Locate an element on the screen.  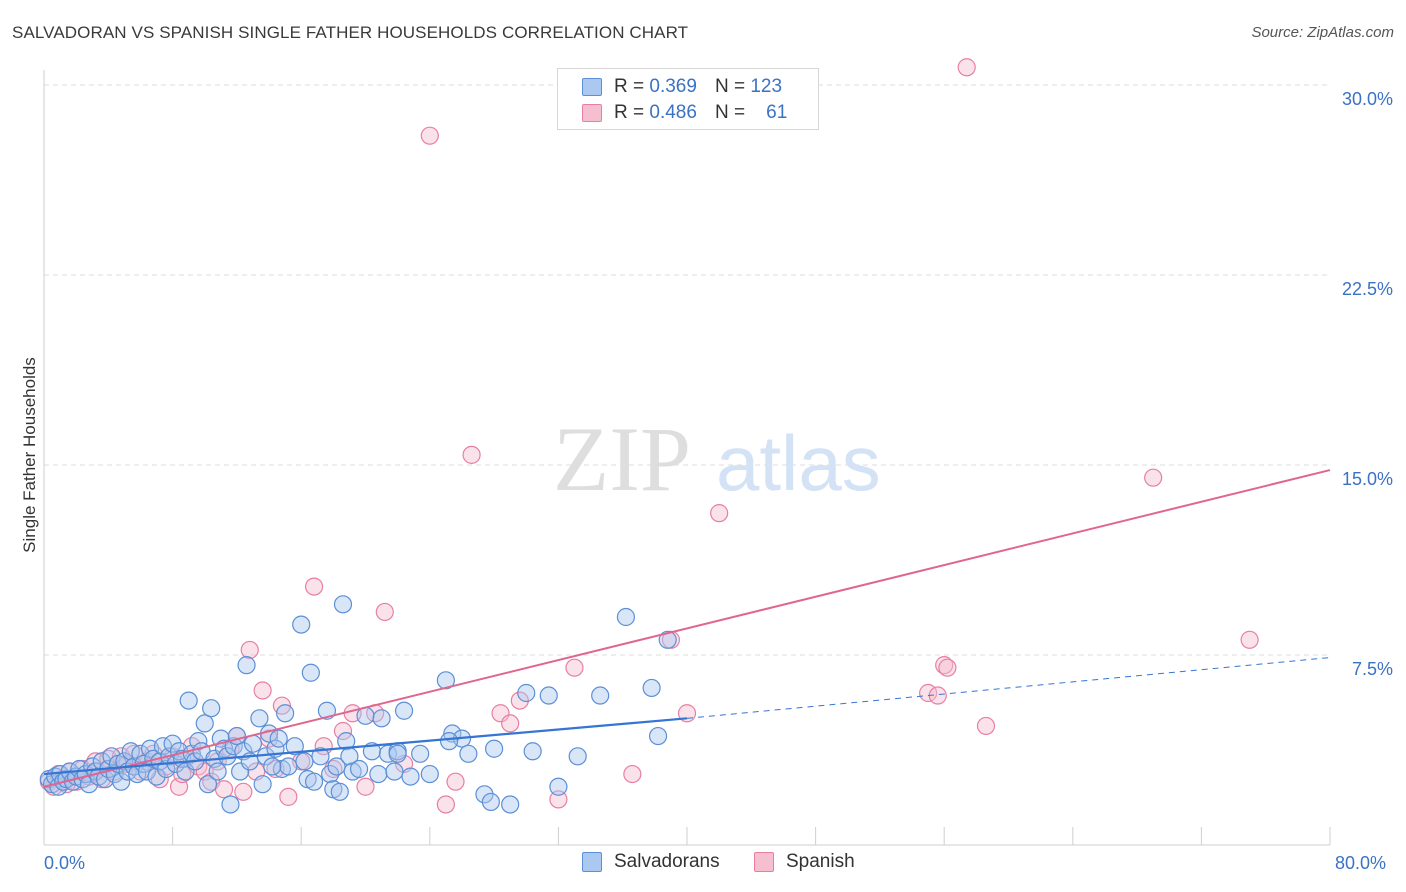
stats-legend: R = 0.369 N = 123 R = 0.486 N = 61 is located at coordinates (688, 99).